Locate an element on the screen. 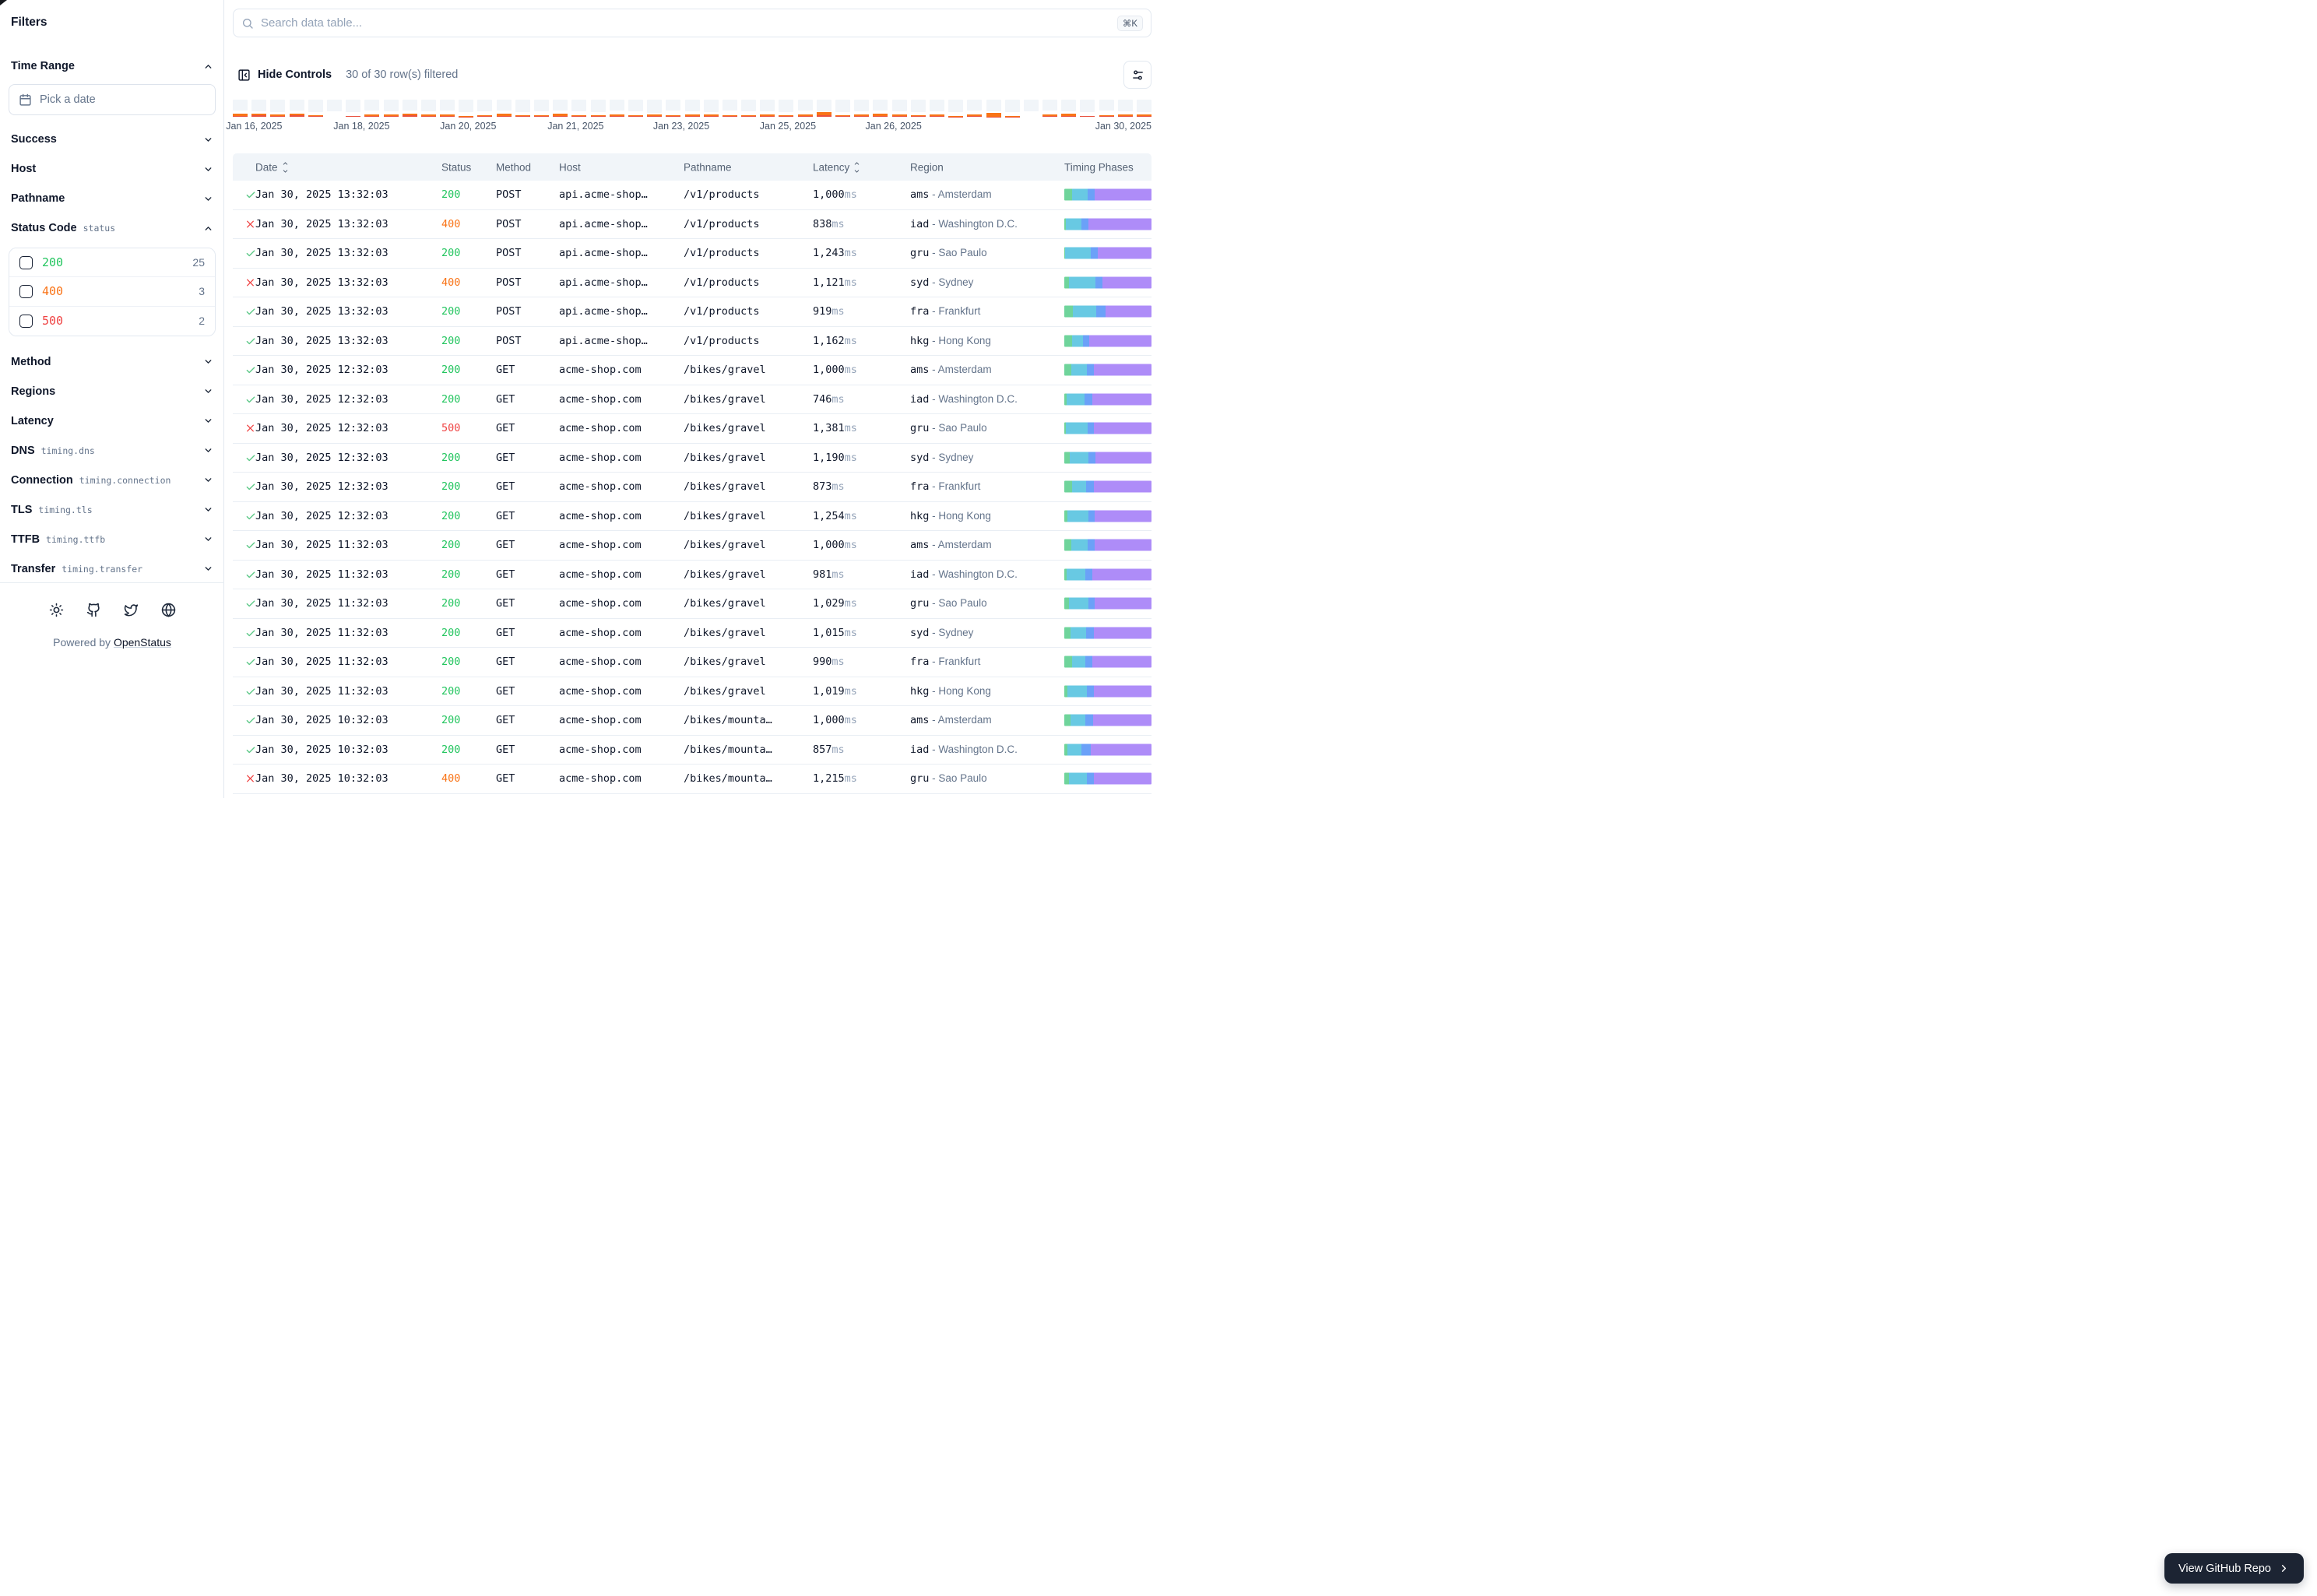  theme-toggle-sun-icon is located at coordinates (56, 610).